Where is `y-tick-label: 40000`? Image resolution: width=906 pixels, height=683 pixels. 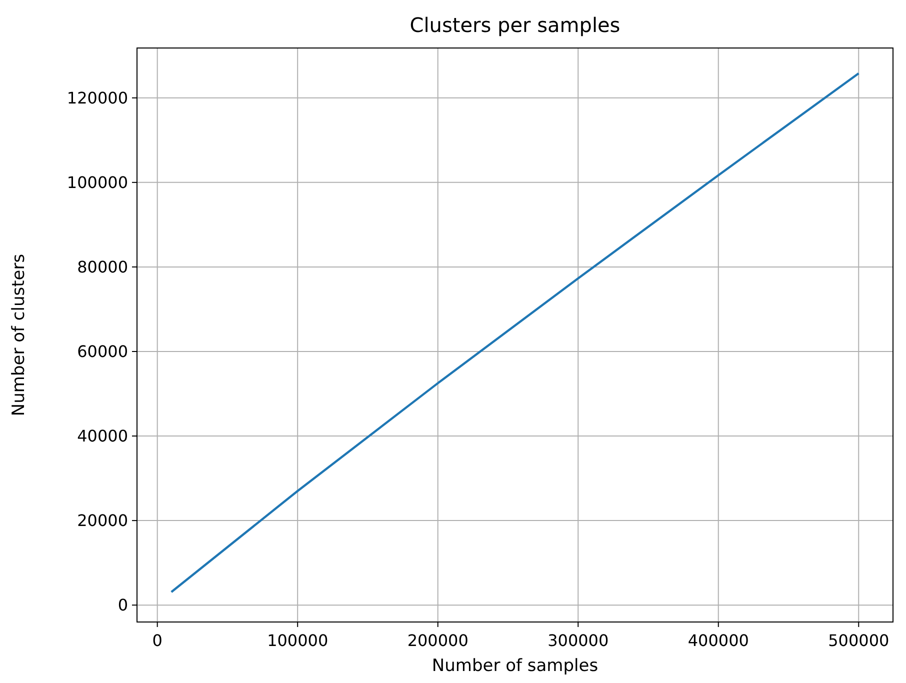
y-tick-label: 40000 is located at coordinates (102, 436).